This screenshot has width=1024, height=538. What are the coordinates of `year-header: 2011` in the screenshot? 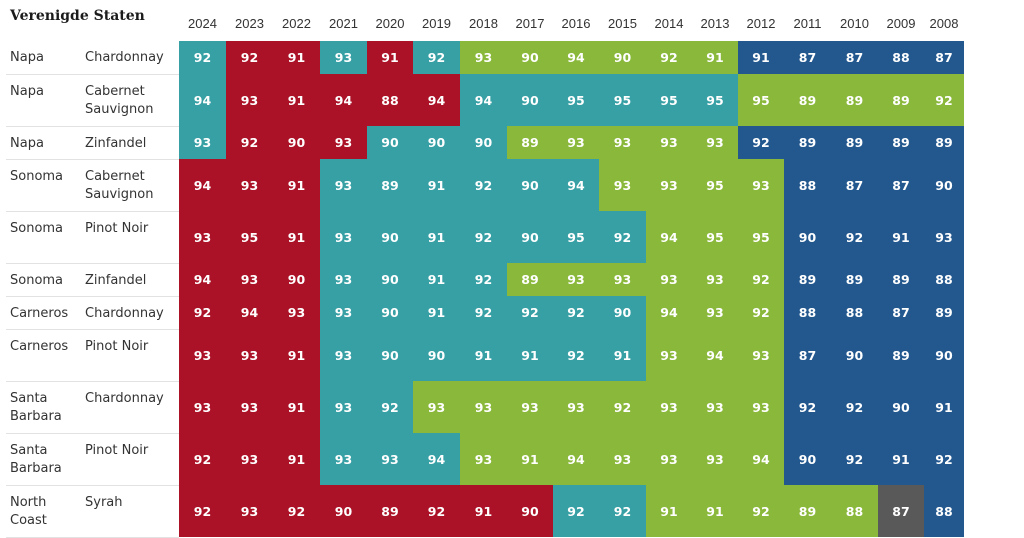 It's located at (807, 23).